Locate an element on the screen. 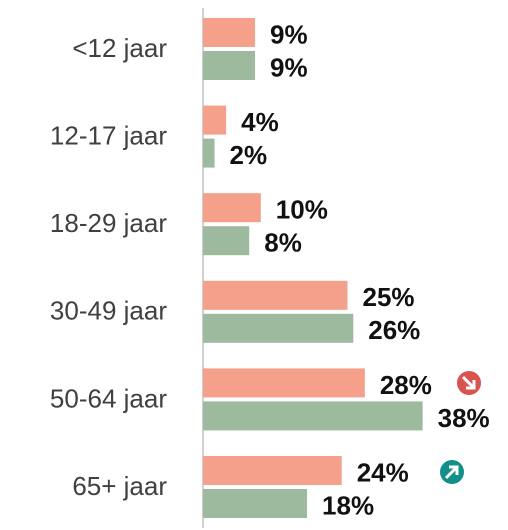 The width and height of the screenshot is (508, 530). decrease-icon is located at coordinates (469, 383).